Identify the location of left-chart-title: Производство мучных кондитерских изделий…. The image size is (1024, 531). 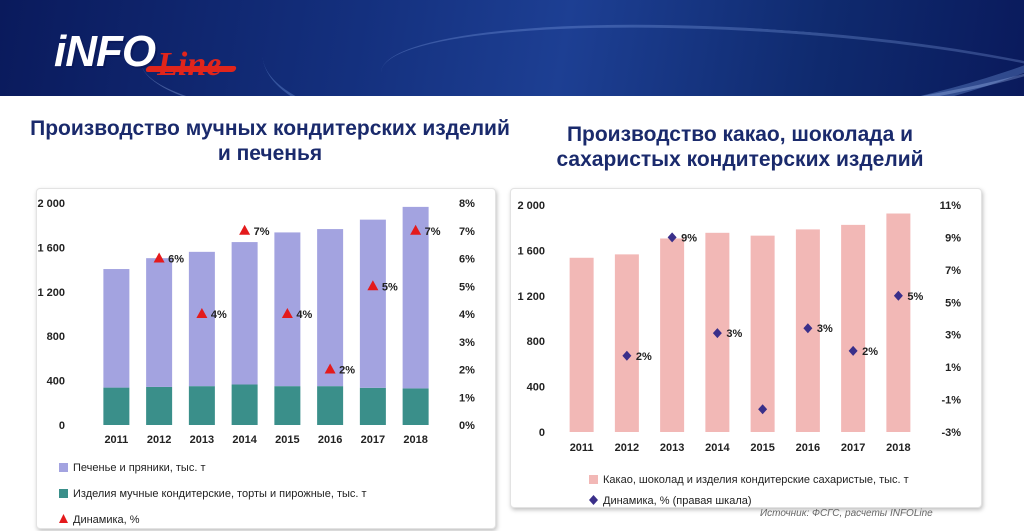
(270, 141).